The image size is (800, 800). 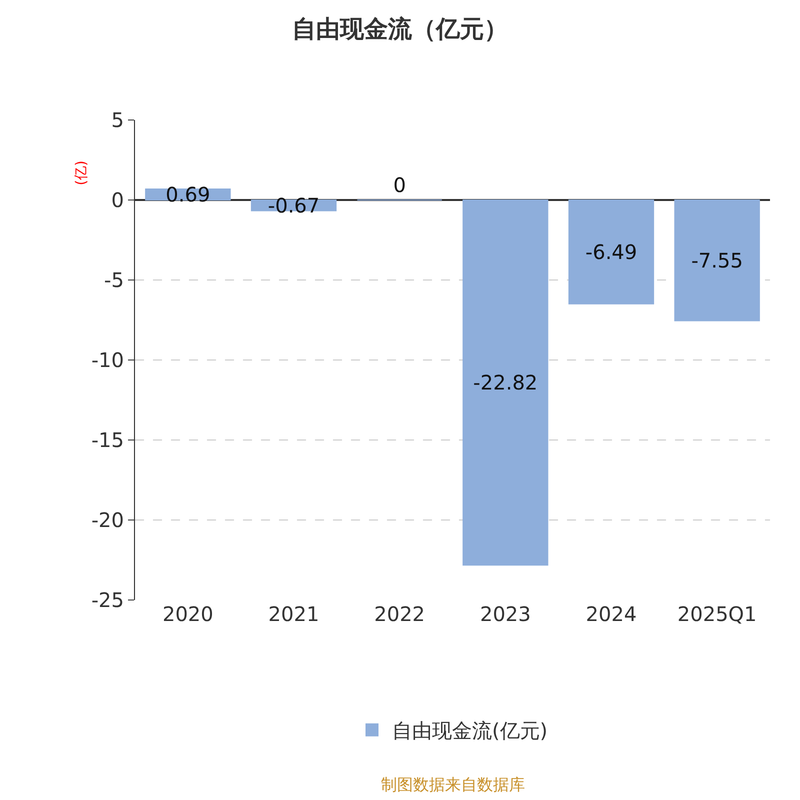 I want to click on y-tick-label: -15, so click(x=107, y=440).